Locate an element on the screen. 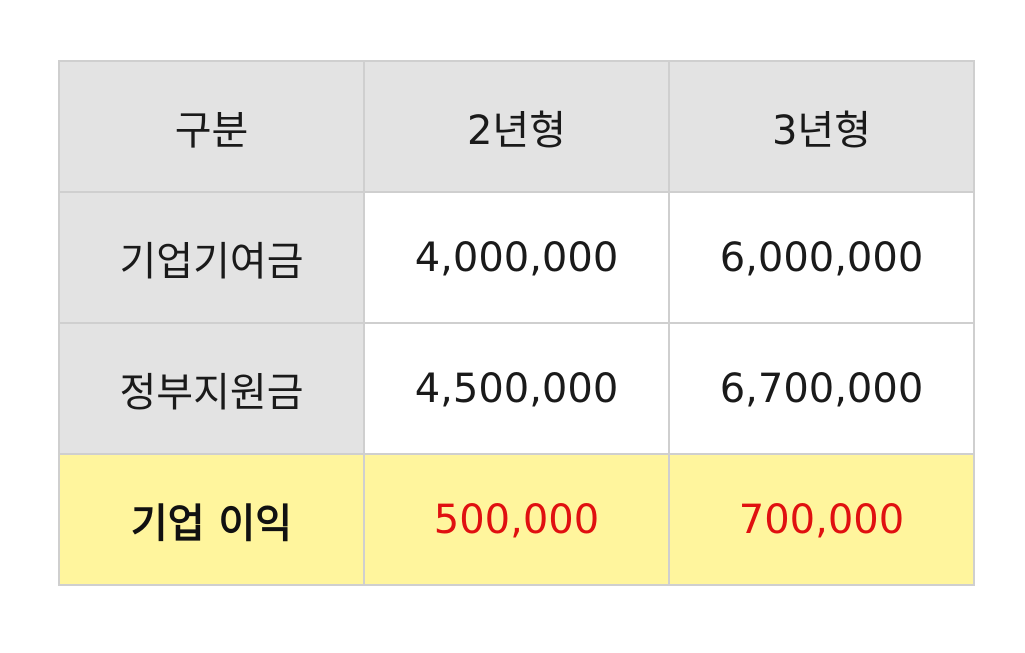 The image size is (1025, 653). header-2-year: 2년형 is located at coordinates (516, 126).